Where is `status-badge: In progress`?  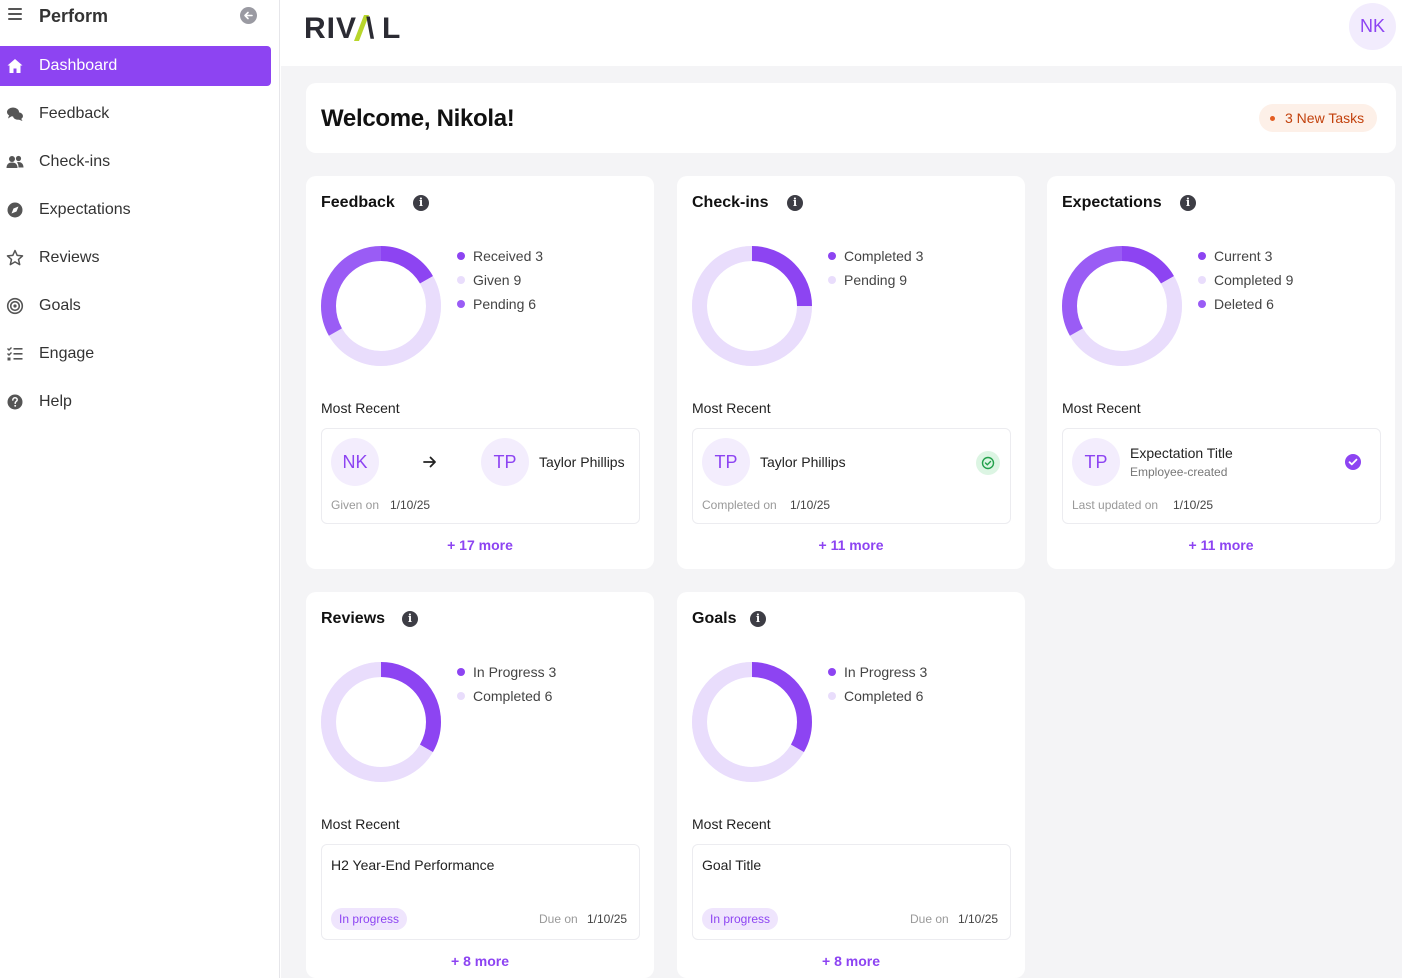
status-badge: In progress is located at coordinates (740, 919).